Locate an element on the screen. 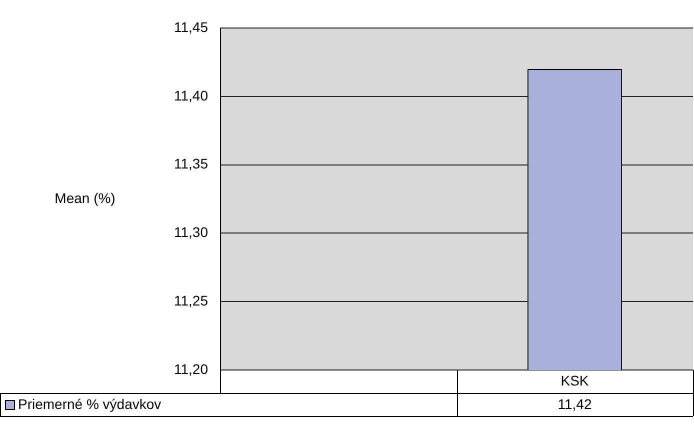 This screenshot has width=694, height=428. y-tick-label: 11,45 is located at coordinates (191, 26).